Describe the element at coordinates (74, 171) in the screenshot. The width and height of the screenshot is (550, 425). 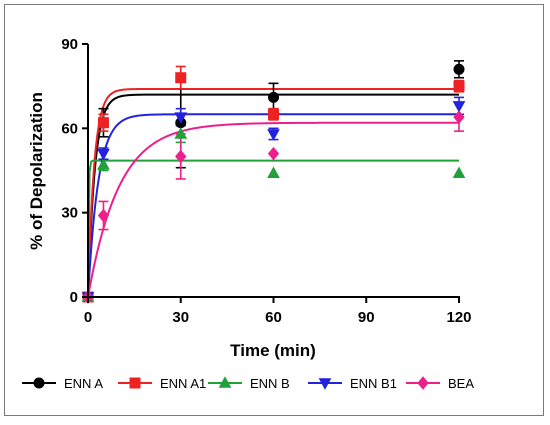
I see `y-ticks: 0 30 60 90` at that location.